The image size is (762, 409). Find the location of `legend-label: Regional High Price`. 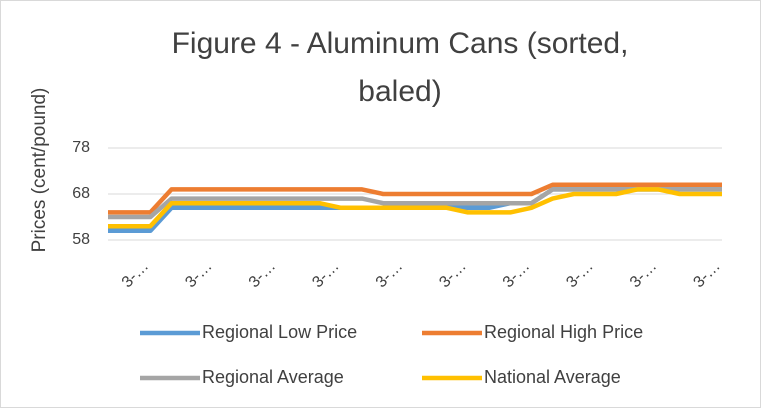

legend-label: Regional High Price is located at coordinates (563, 332).